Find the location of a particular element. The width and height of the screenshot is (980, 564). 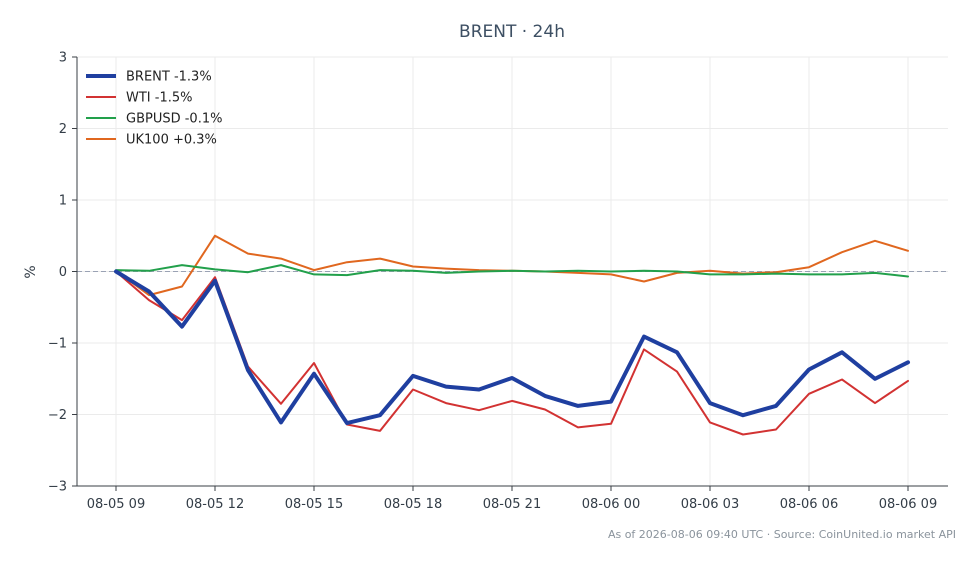

x-tick-label: 08-06 03 is located at coordinates (710, 504).